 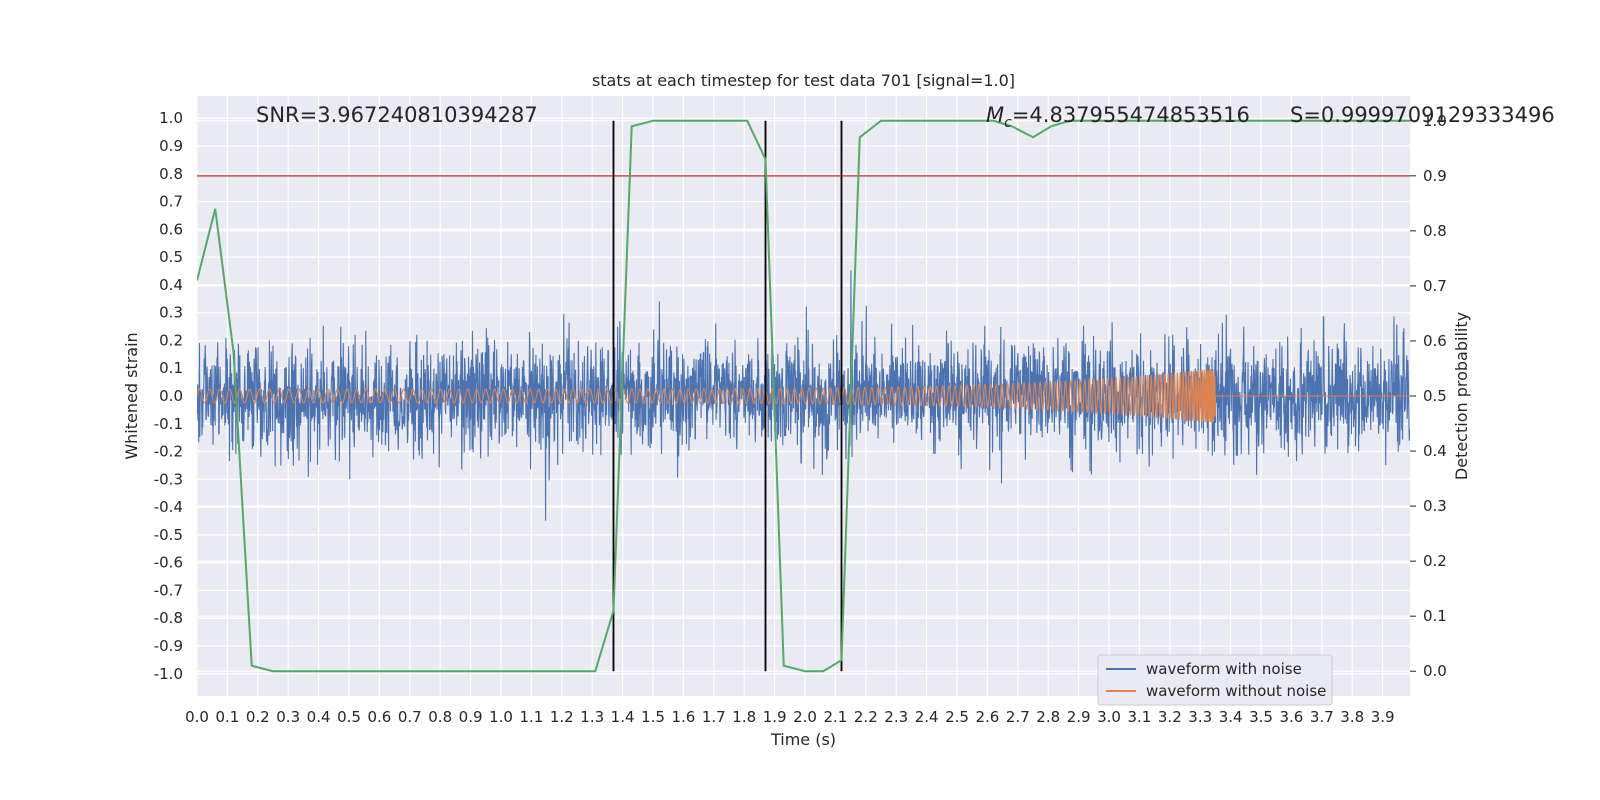 What do you see at coordinates (592, 717) in the screenshot?
I see `x-tick-label: 1.3` at bounding box center [592, 717].